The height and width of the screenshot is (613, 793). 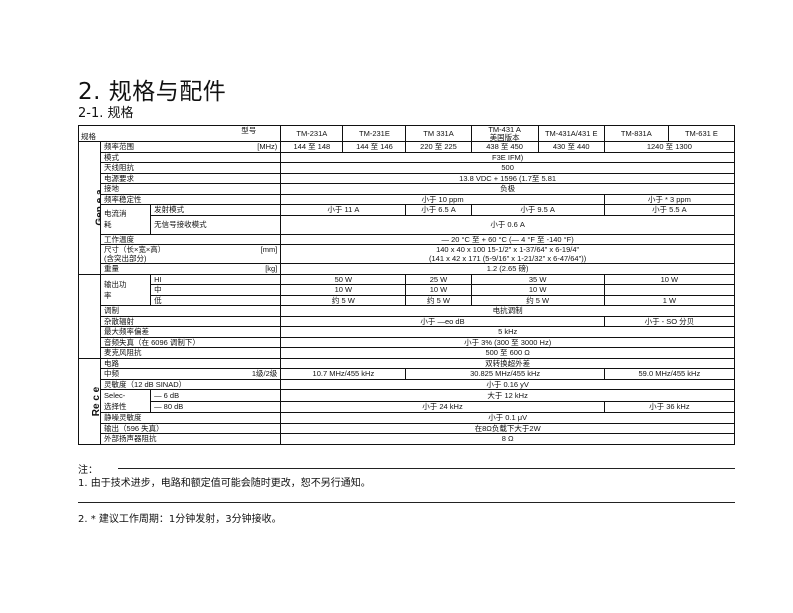 What do you see at coordinates (669, 147) in the screenshot?
I see `value-cell: 1240 至 1300` at bounding box center [669, 147].